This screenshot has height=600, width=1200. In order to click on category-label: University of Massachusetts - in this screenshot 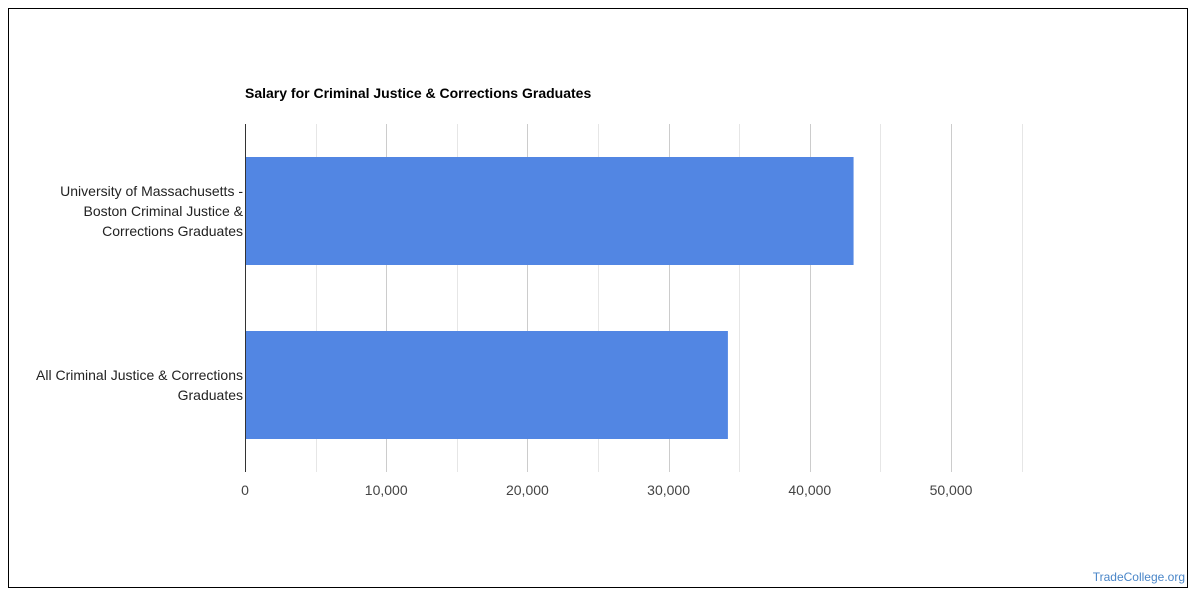, I will do `click(151, 191)`.